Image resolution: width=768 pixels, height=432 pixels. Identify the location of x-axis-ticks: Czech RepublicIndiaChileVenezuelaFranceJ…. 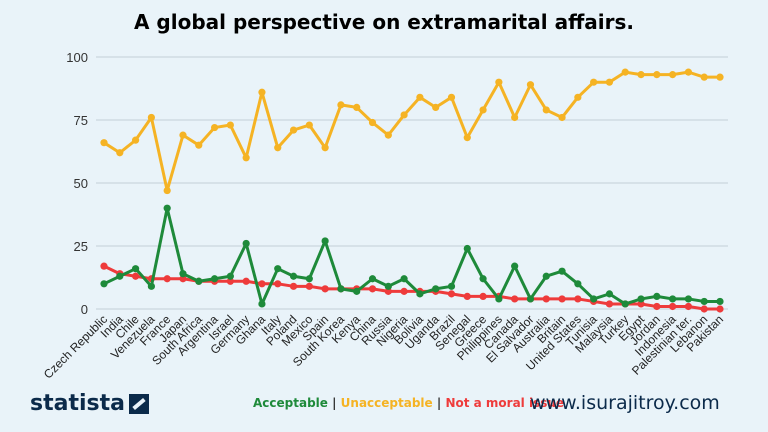
(383, 347).